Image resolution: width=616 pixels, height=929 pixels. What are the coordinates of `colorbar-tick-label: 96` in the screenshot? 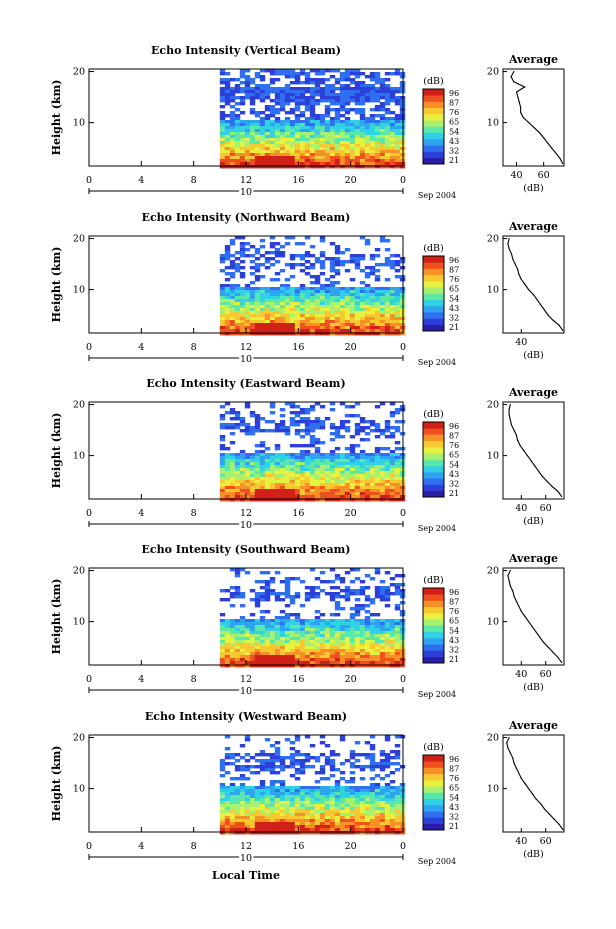 It's located at (454, 759).